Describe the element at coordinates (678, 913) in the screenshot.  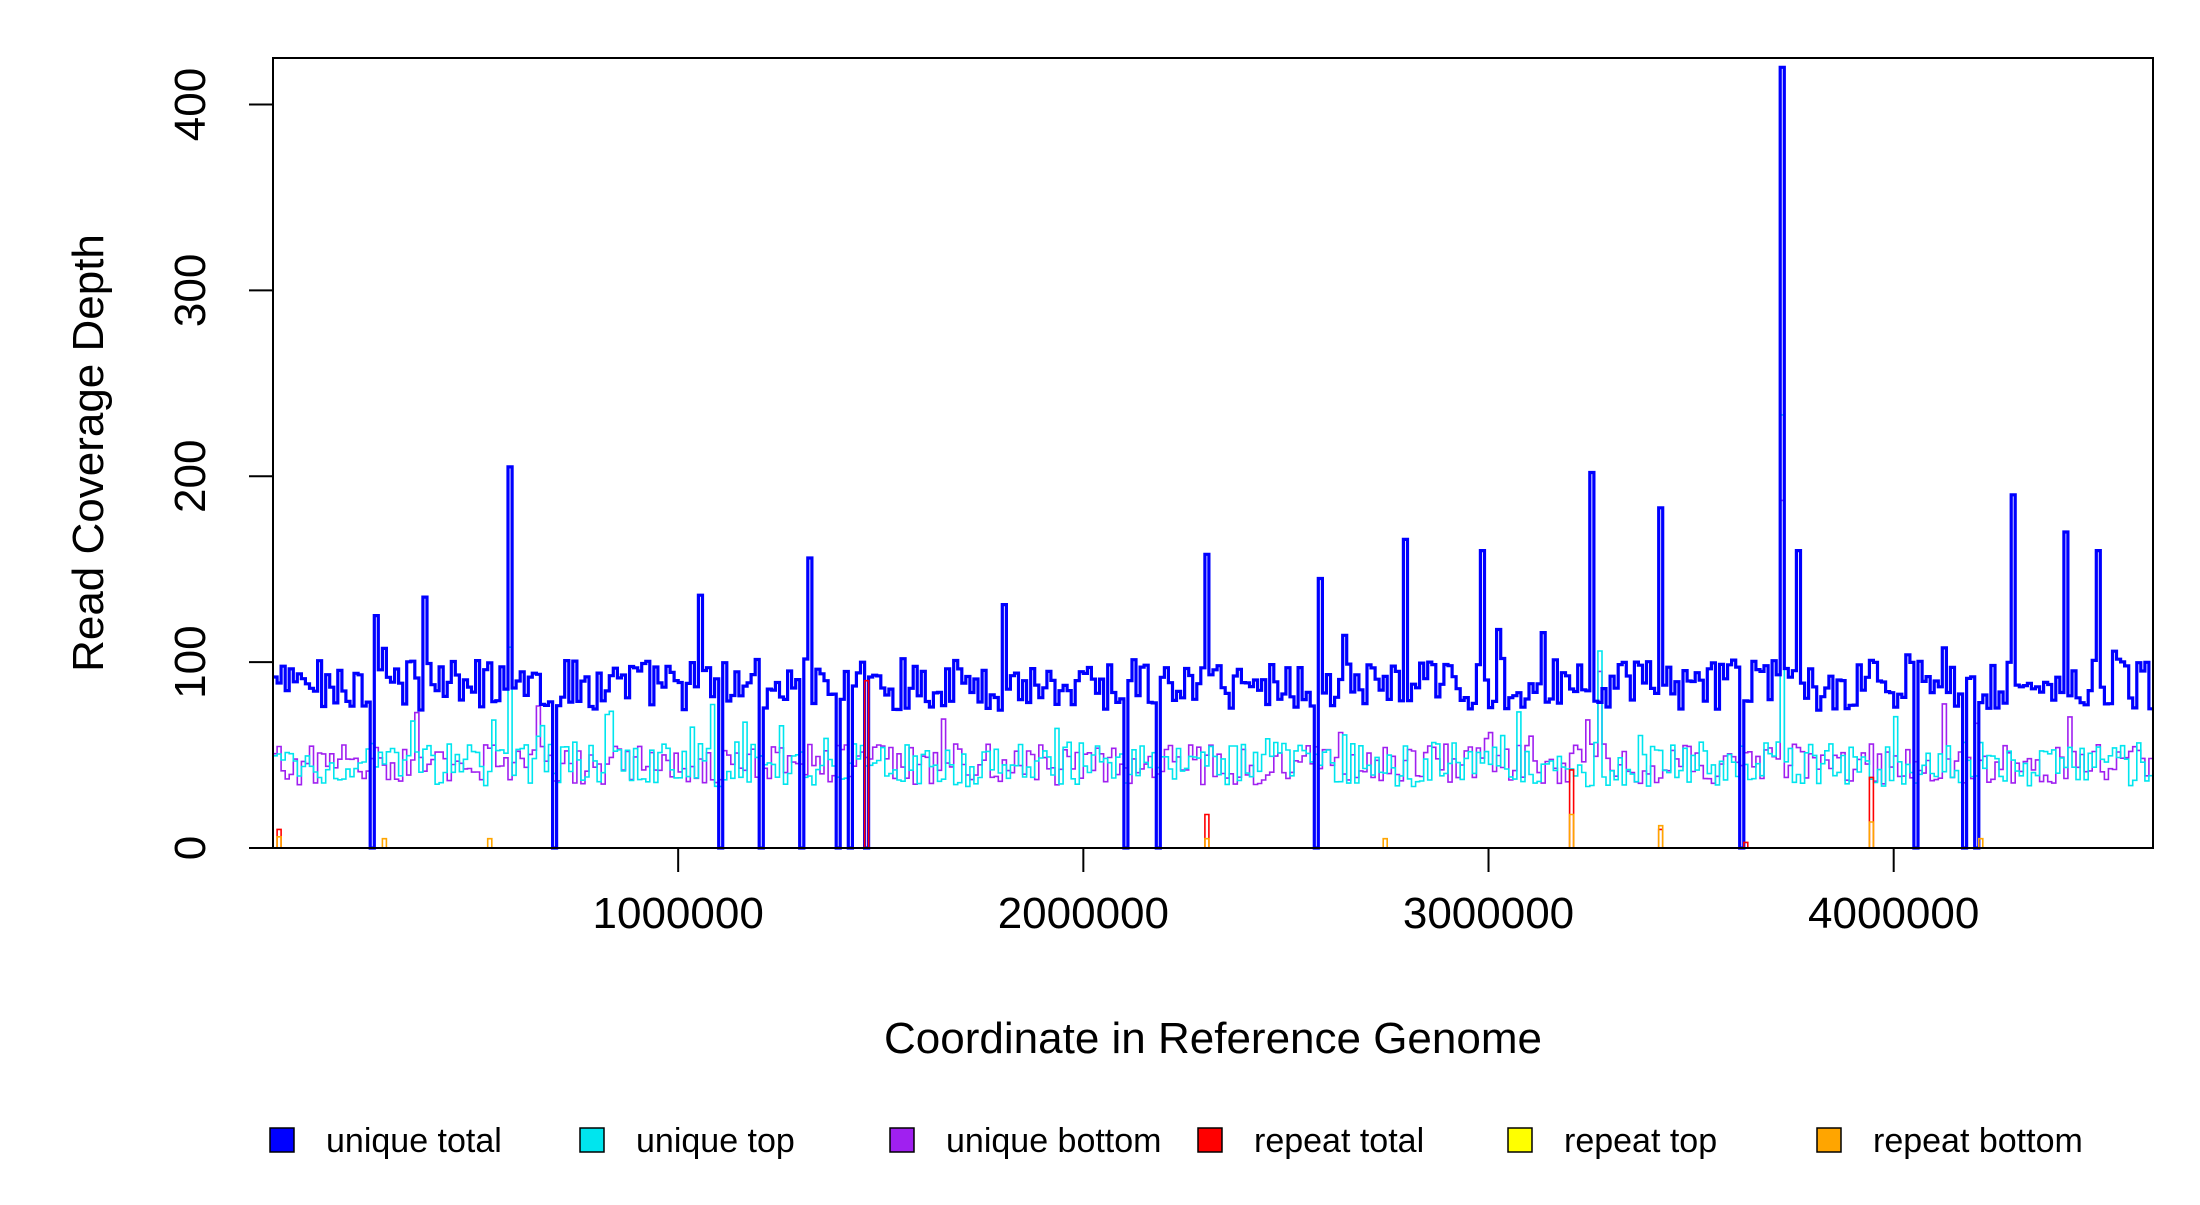
I see `x-tick-label: 1000000` at that location.